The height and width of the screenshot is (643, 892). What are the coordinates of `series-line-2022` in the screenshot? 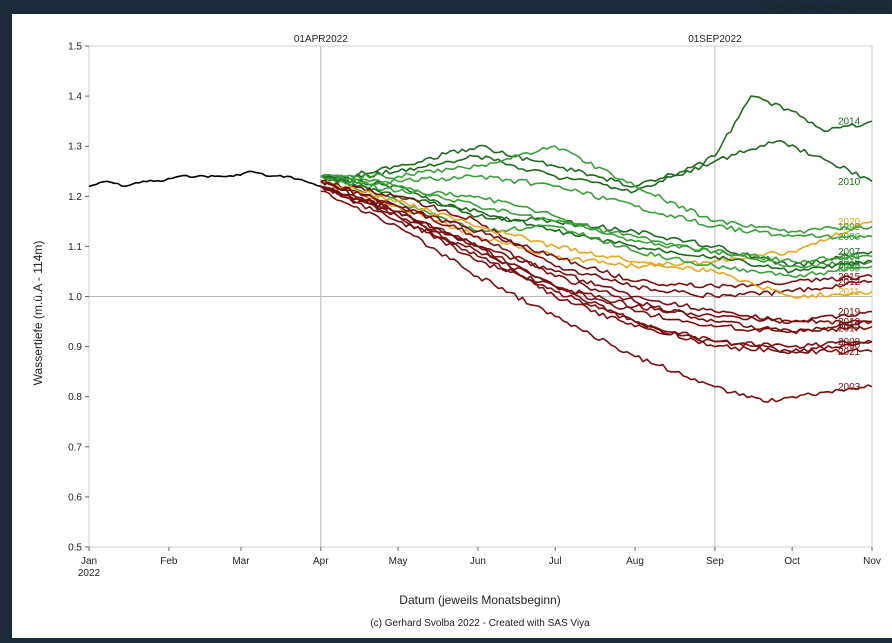 It's located at (204, 179).